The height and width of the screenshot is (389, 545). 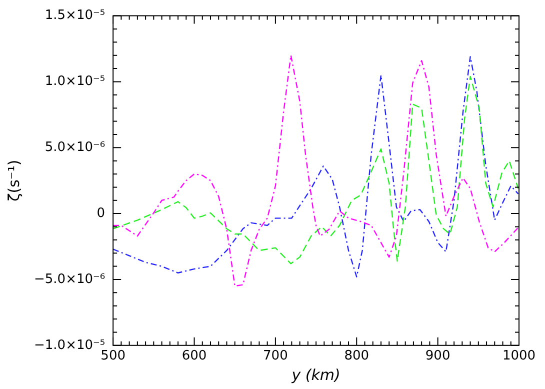 What do you see at coordinates (437, 356) in the screenshot?
I see `x-tick-label: 900` at bounding box center [437, 356].